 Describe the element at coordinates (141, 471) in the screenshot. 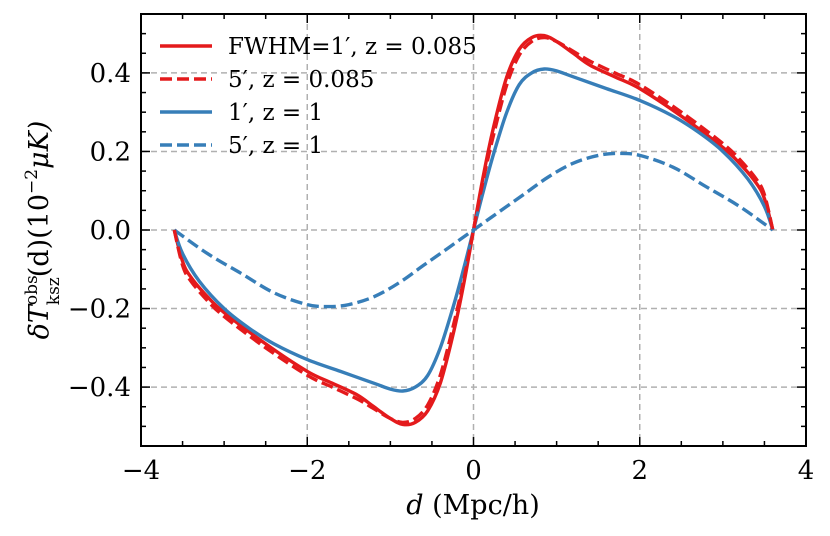

I see `x-tick-label: −4` at that location.